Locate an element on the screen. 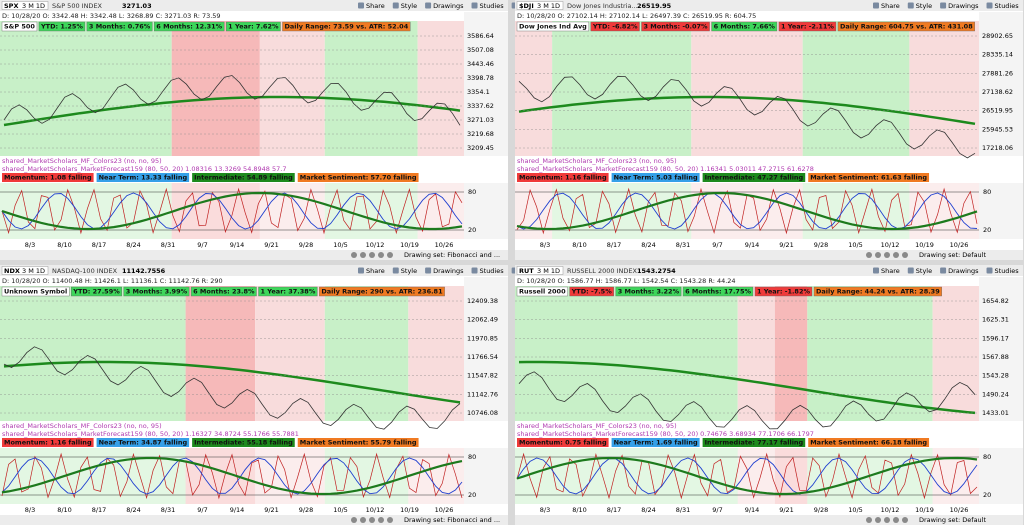 The image size is (1024, 525). date-label: 10/19 is located at coordinates (924, 510).